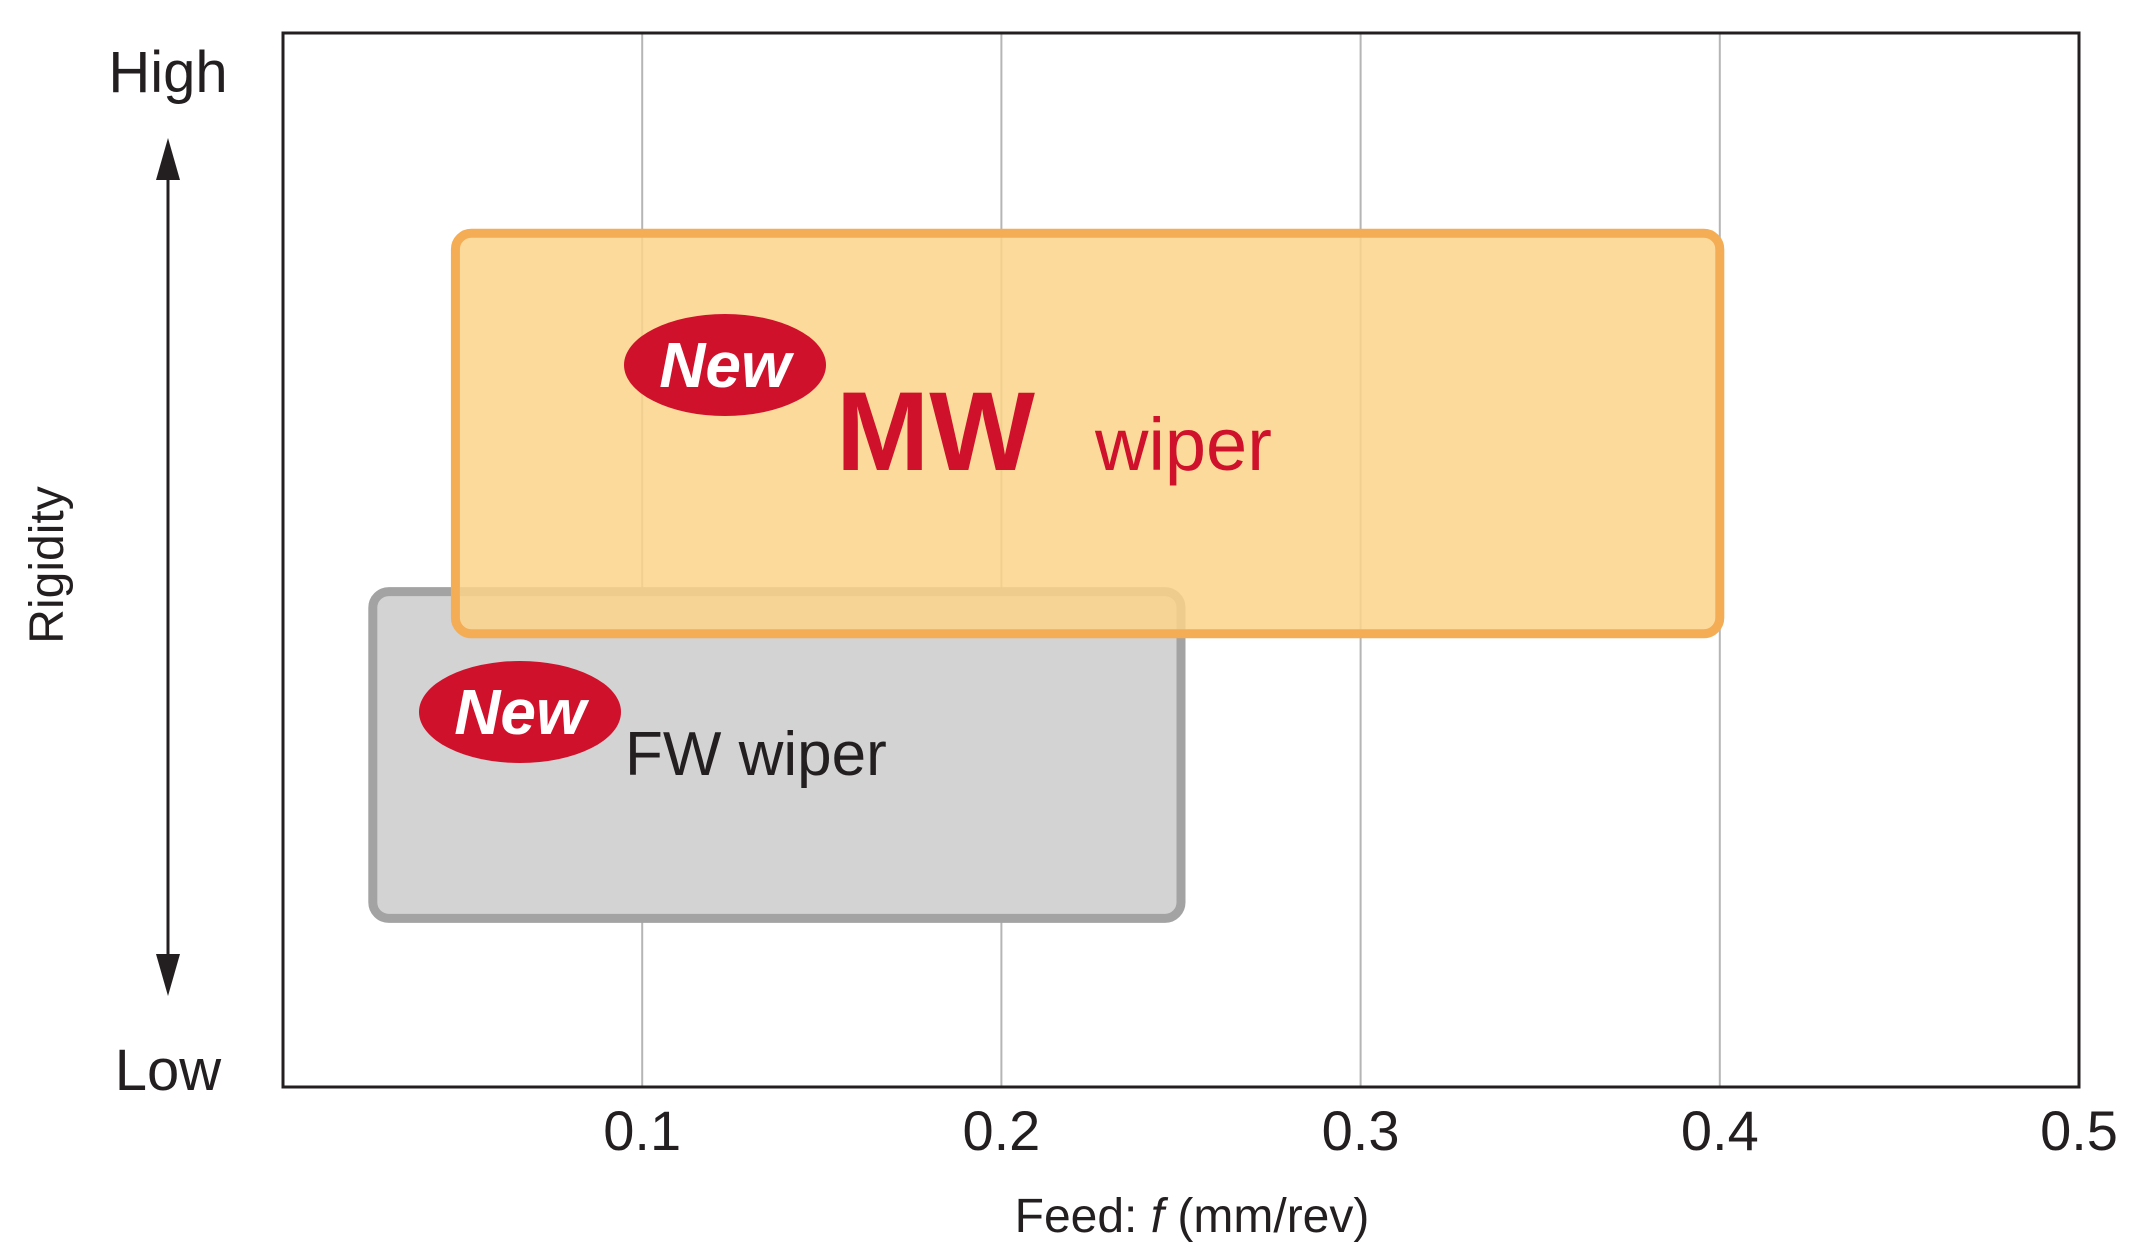 This screenshot has height=1249, width=2134. I want to click on x-tick-label: 0.3, so click(1361, 1130).